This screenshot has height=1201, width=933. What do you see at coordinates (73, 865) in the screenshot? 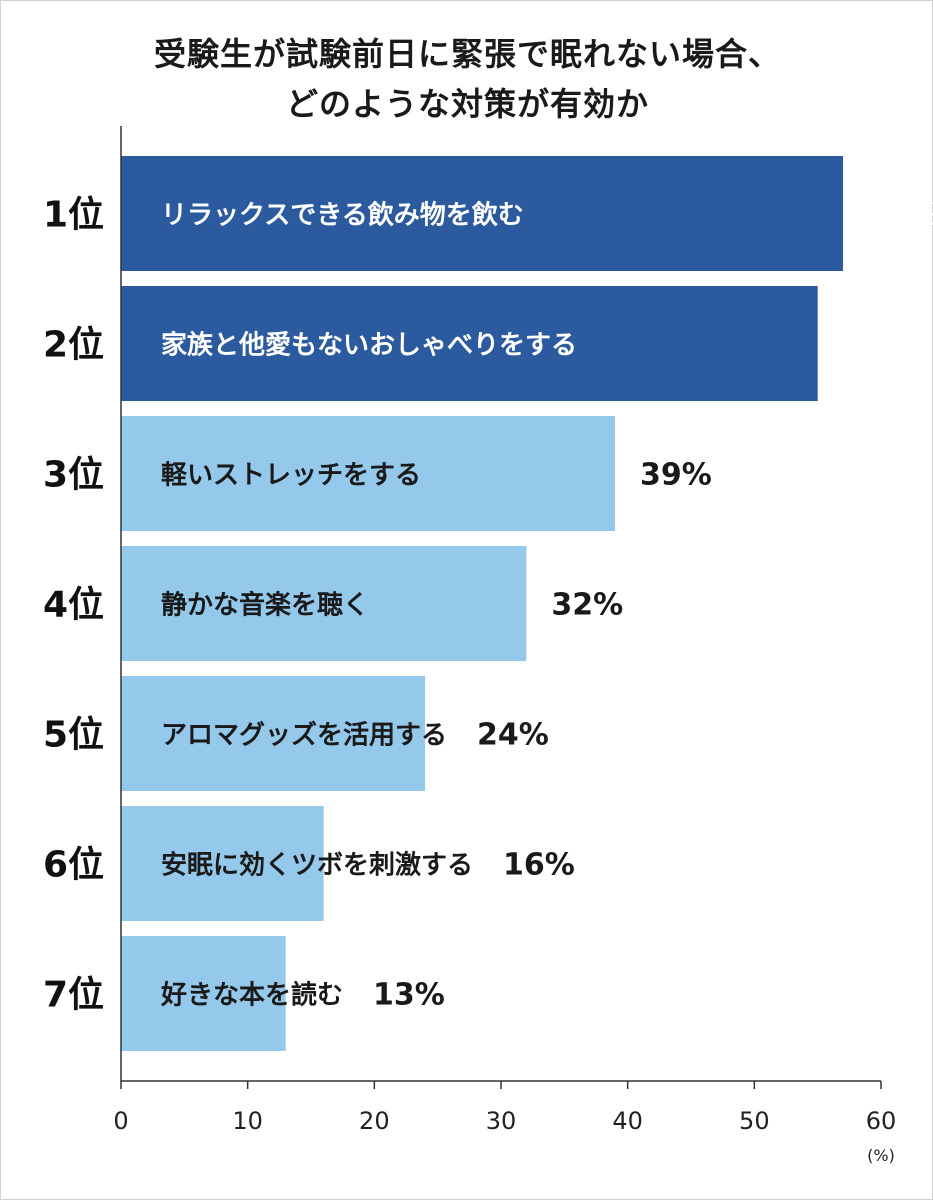
I see `rank-label-6: 6位` at bounding box center [73, 865].